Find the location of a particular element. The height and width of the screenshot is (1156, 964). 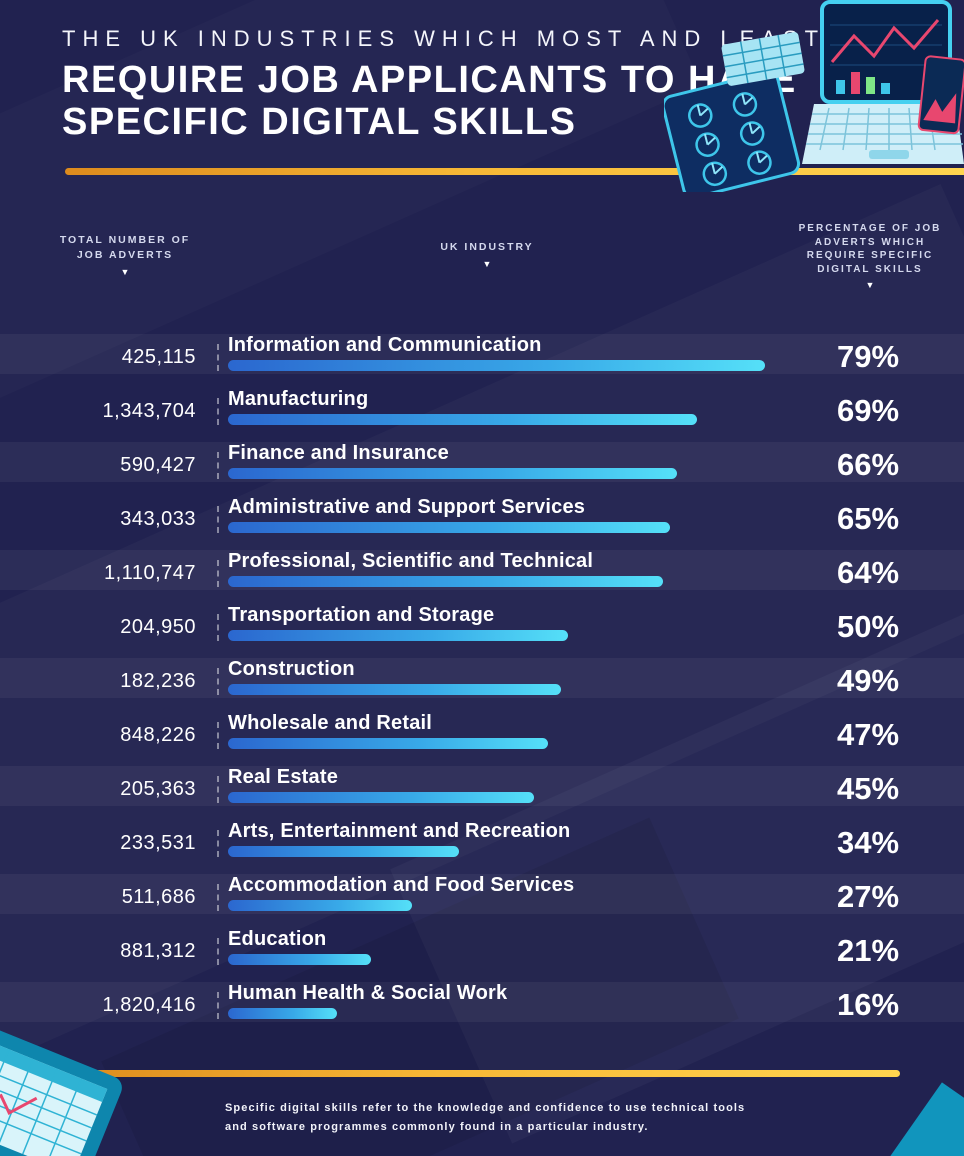

table-row: 205,363 Real Estate 45% is located at coordinates (482, 789).